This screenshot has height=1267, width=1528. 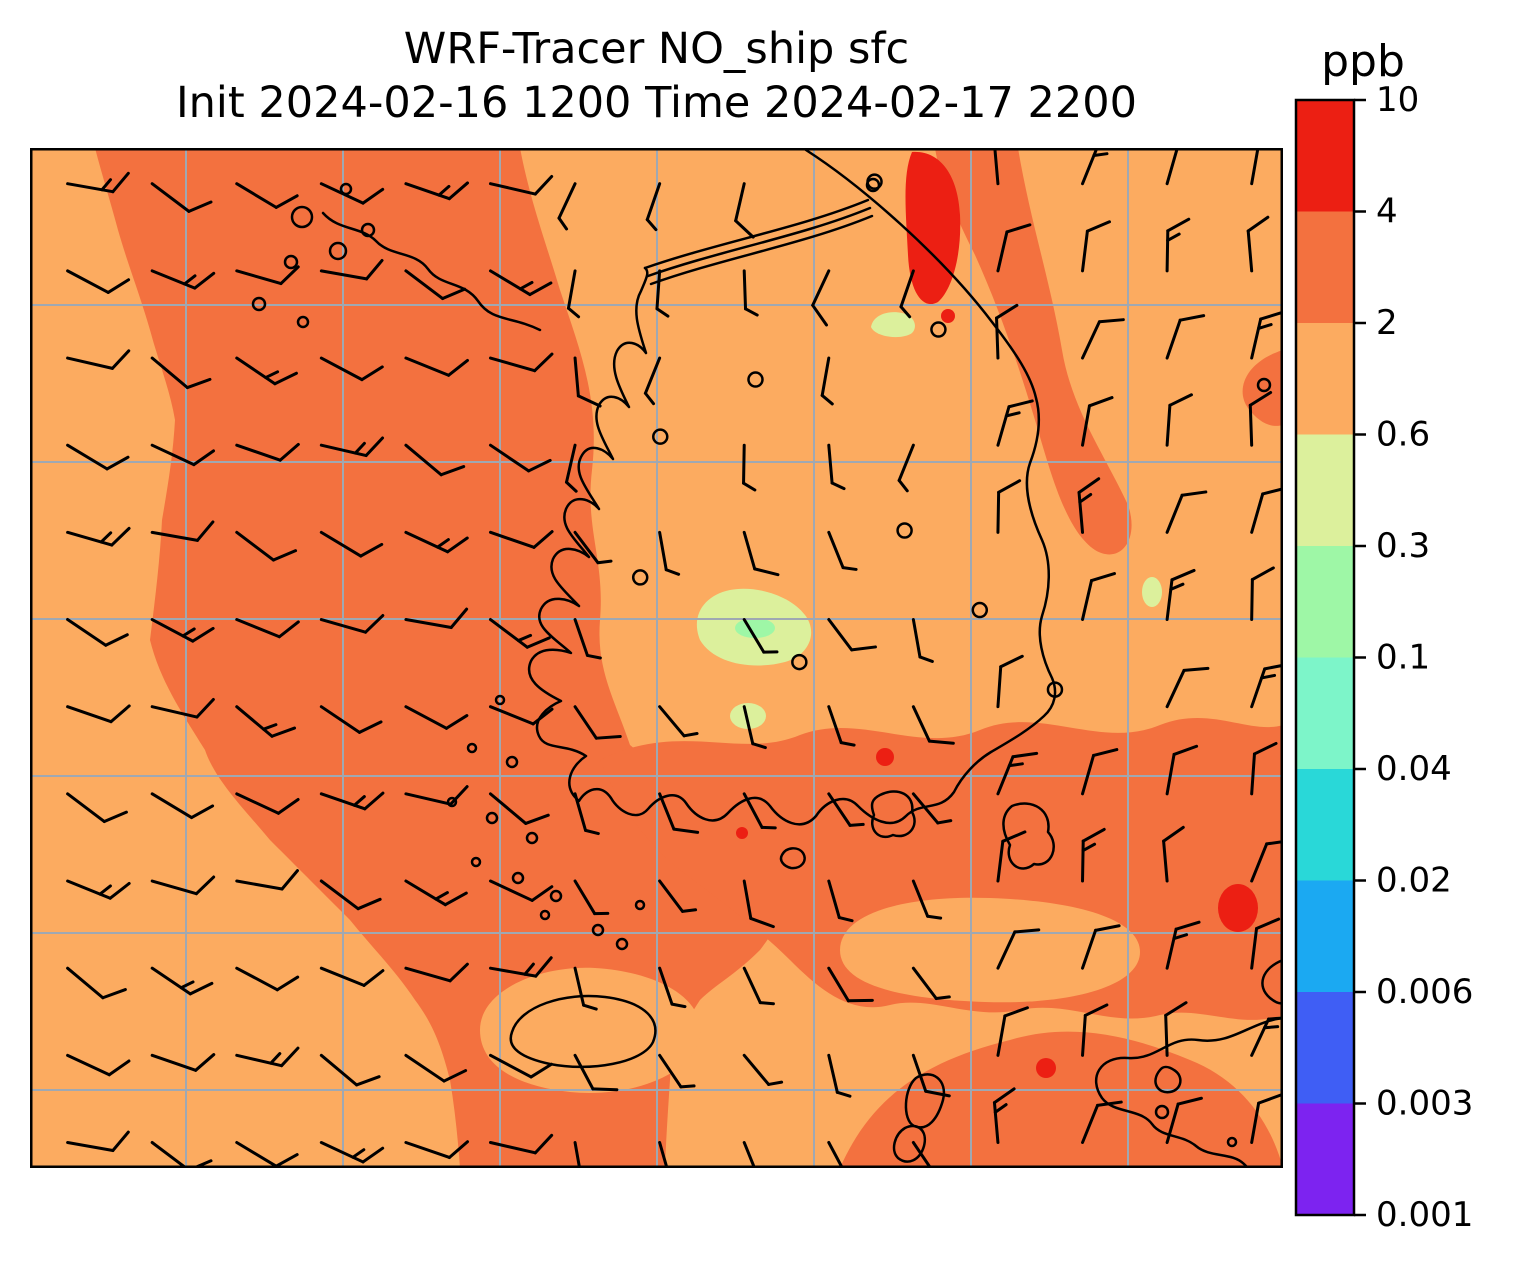 I want to click on colorbar-tick-label: 0.1, so click(x=1403, y=658).